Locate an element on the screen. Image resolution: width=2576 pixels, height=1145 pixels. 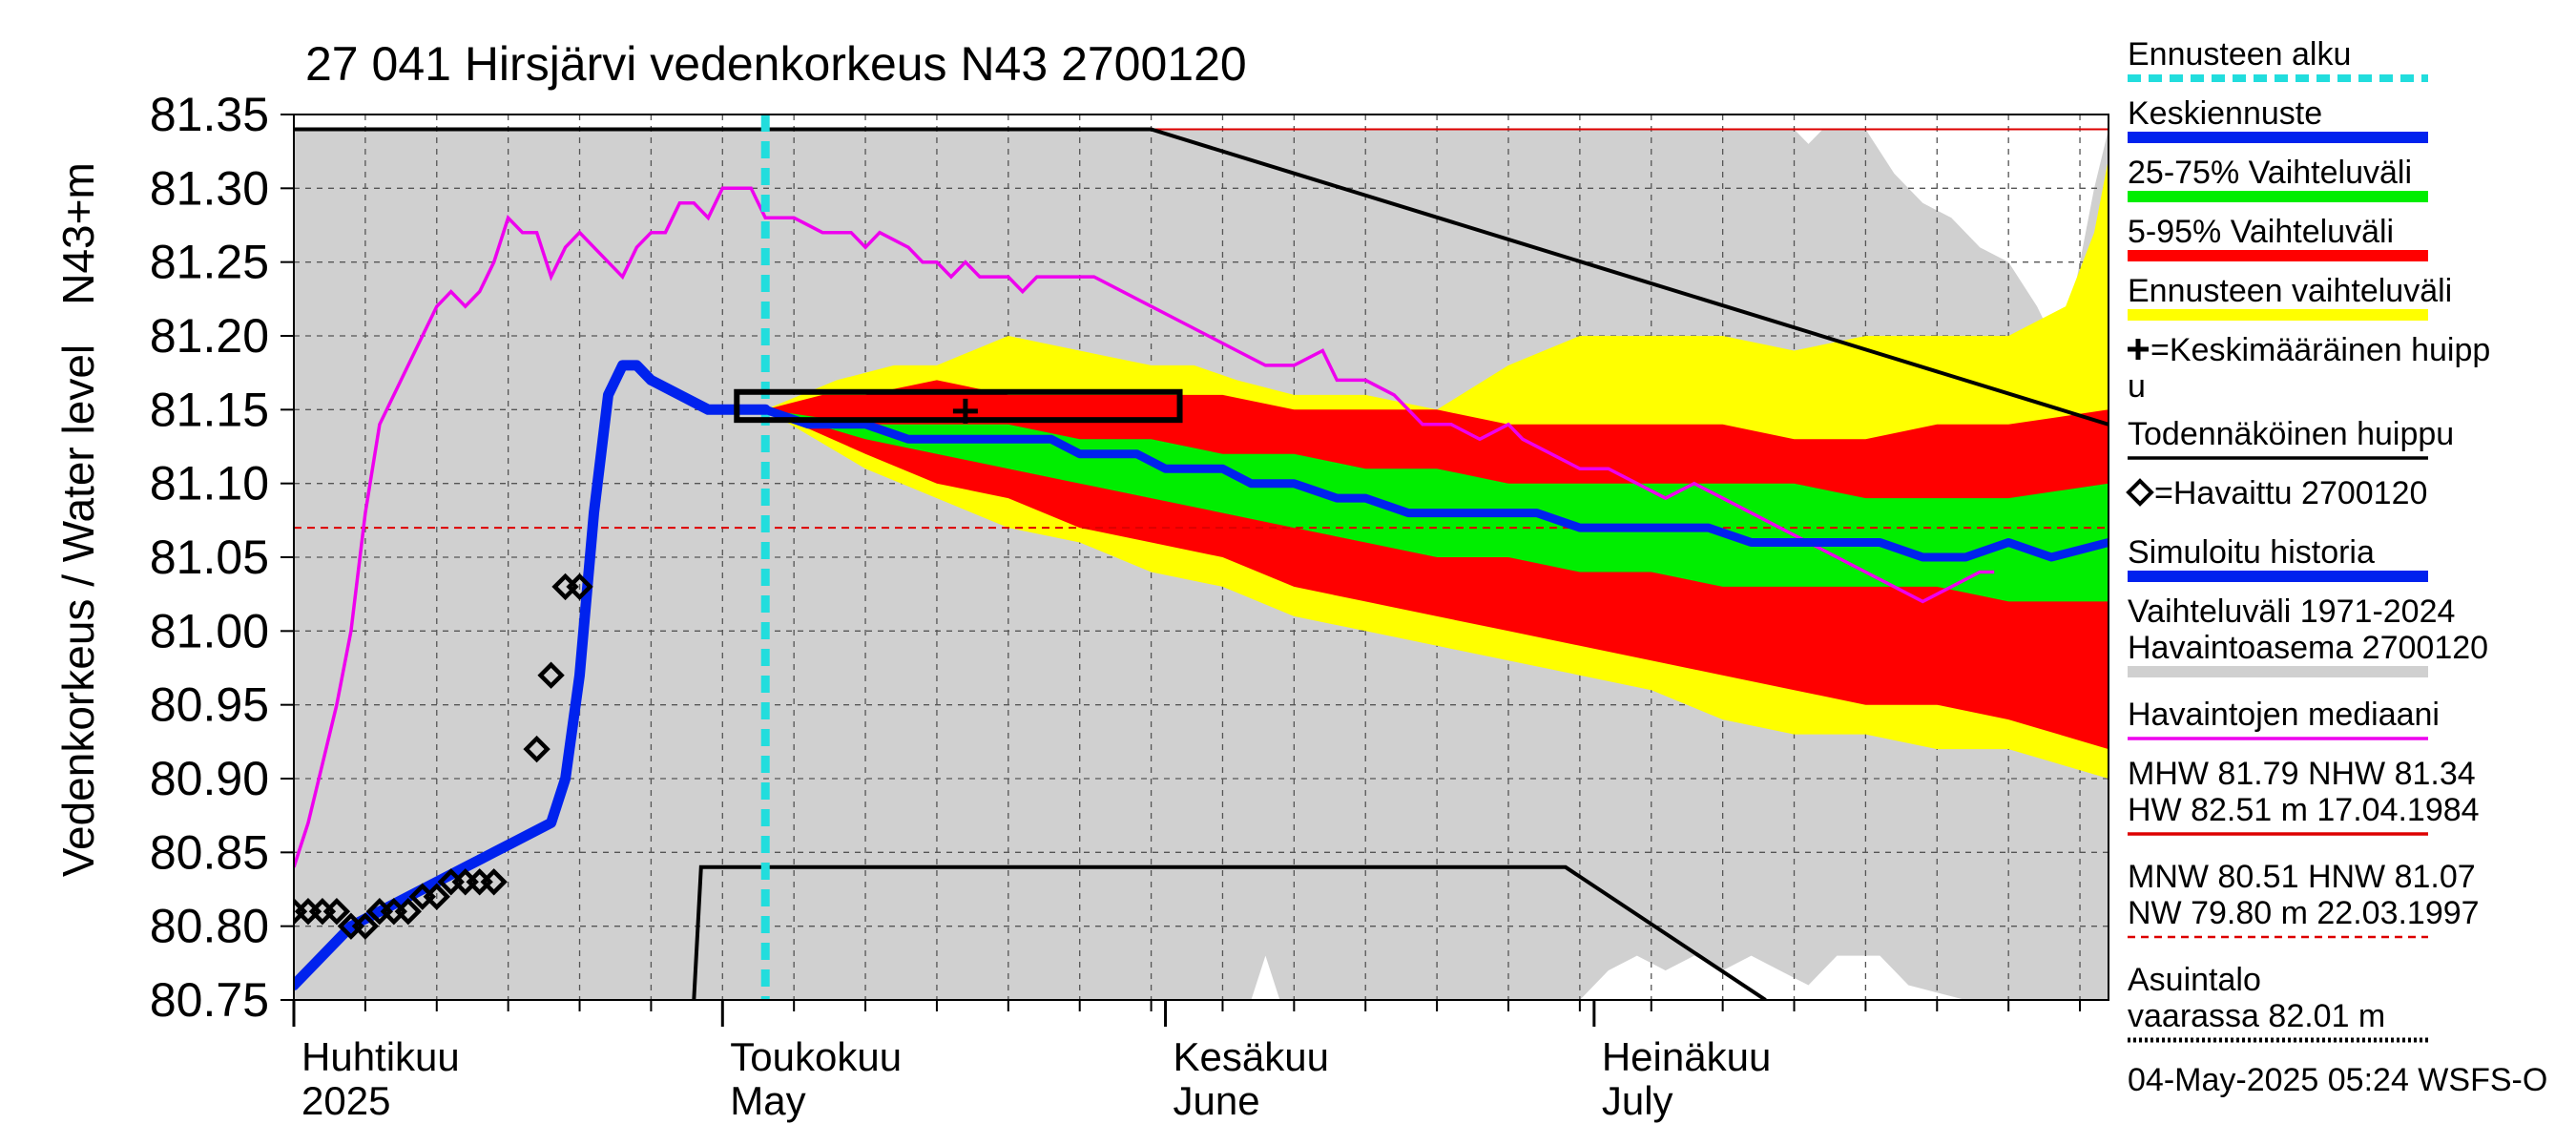
legend-label: Vaihteluväli 1971-2024 is located at coordinates (2291, 611).